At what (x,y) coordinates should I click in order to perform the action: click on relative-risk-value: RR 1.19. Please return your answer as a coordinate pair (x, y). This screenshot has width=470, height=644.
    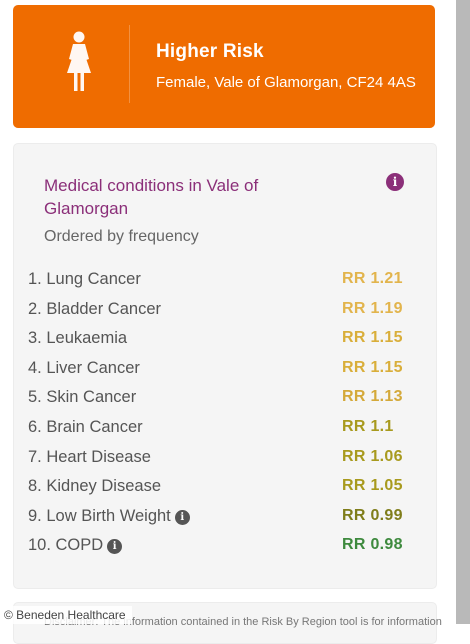
    Looking at the image, I should click on (372, 308).